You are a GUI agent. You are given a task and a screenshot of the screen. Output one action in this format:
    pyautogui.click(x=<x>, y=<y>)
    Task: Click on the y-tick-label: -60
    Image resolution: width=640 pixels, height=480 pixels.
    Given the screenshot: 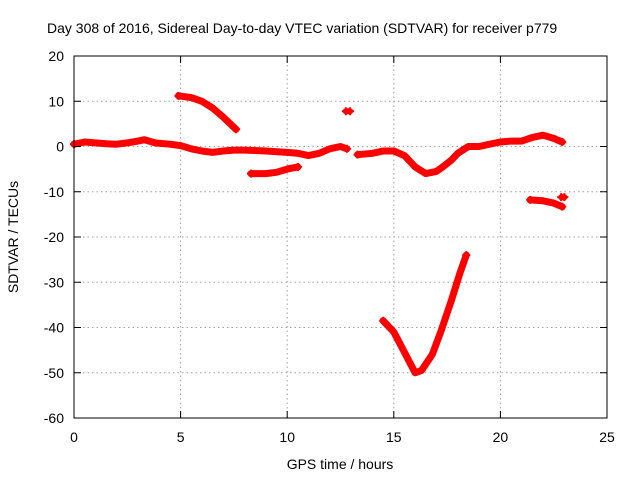 What is the action you would take?
    pyautogui.click(x=54, y=418)
    